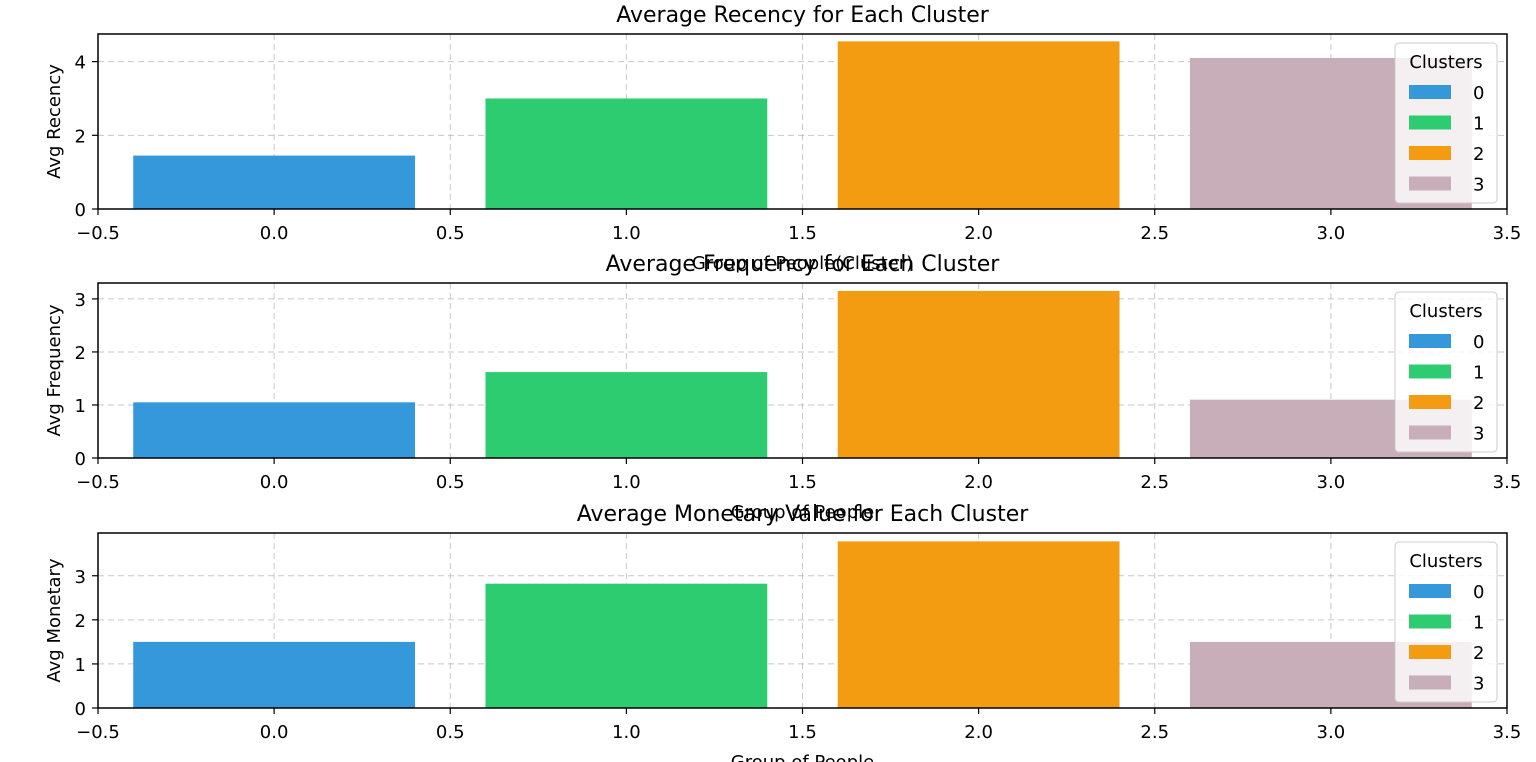  What do you see at coordinates (54, 370) in the screenshot?
I see `y-axis-label: Avg Frequency` at bounding box center [54, 370].